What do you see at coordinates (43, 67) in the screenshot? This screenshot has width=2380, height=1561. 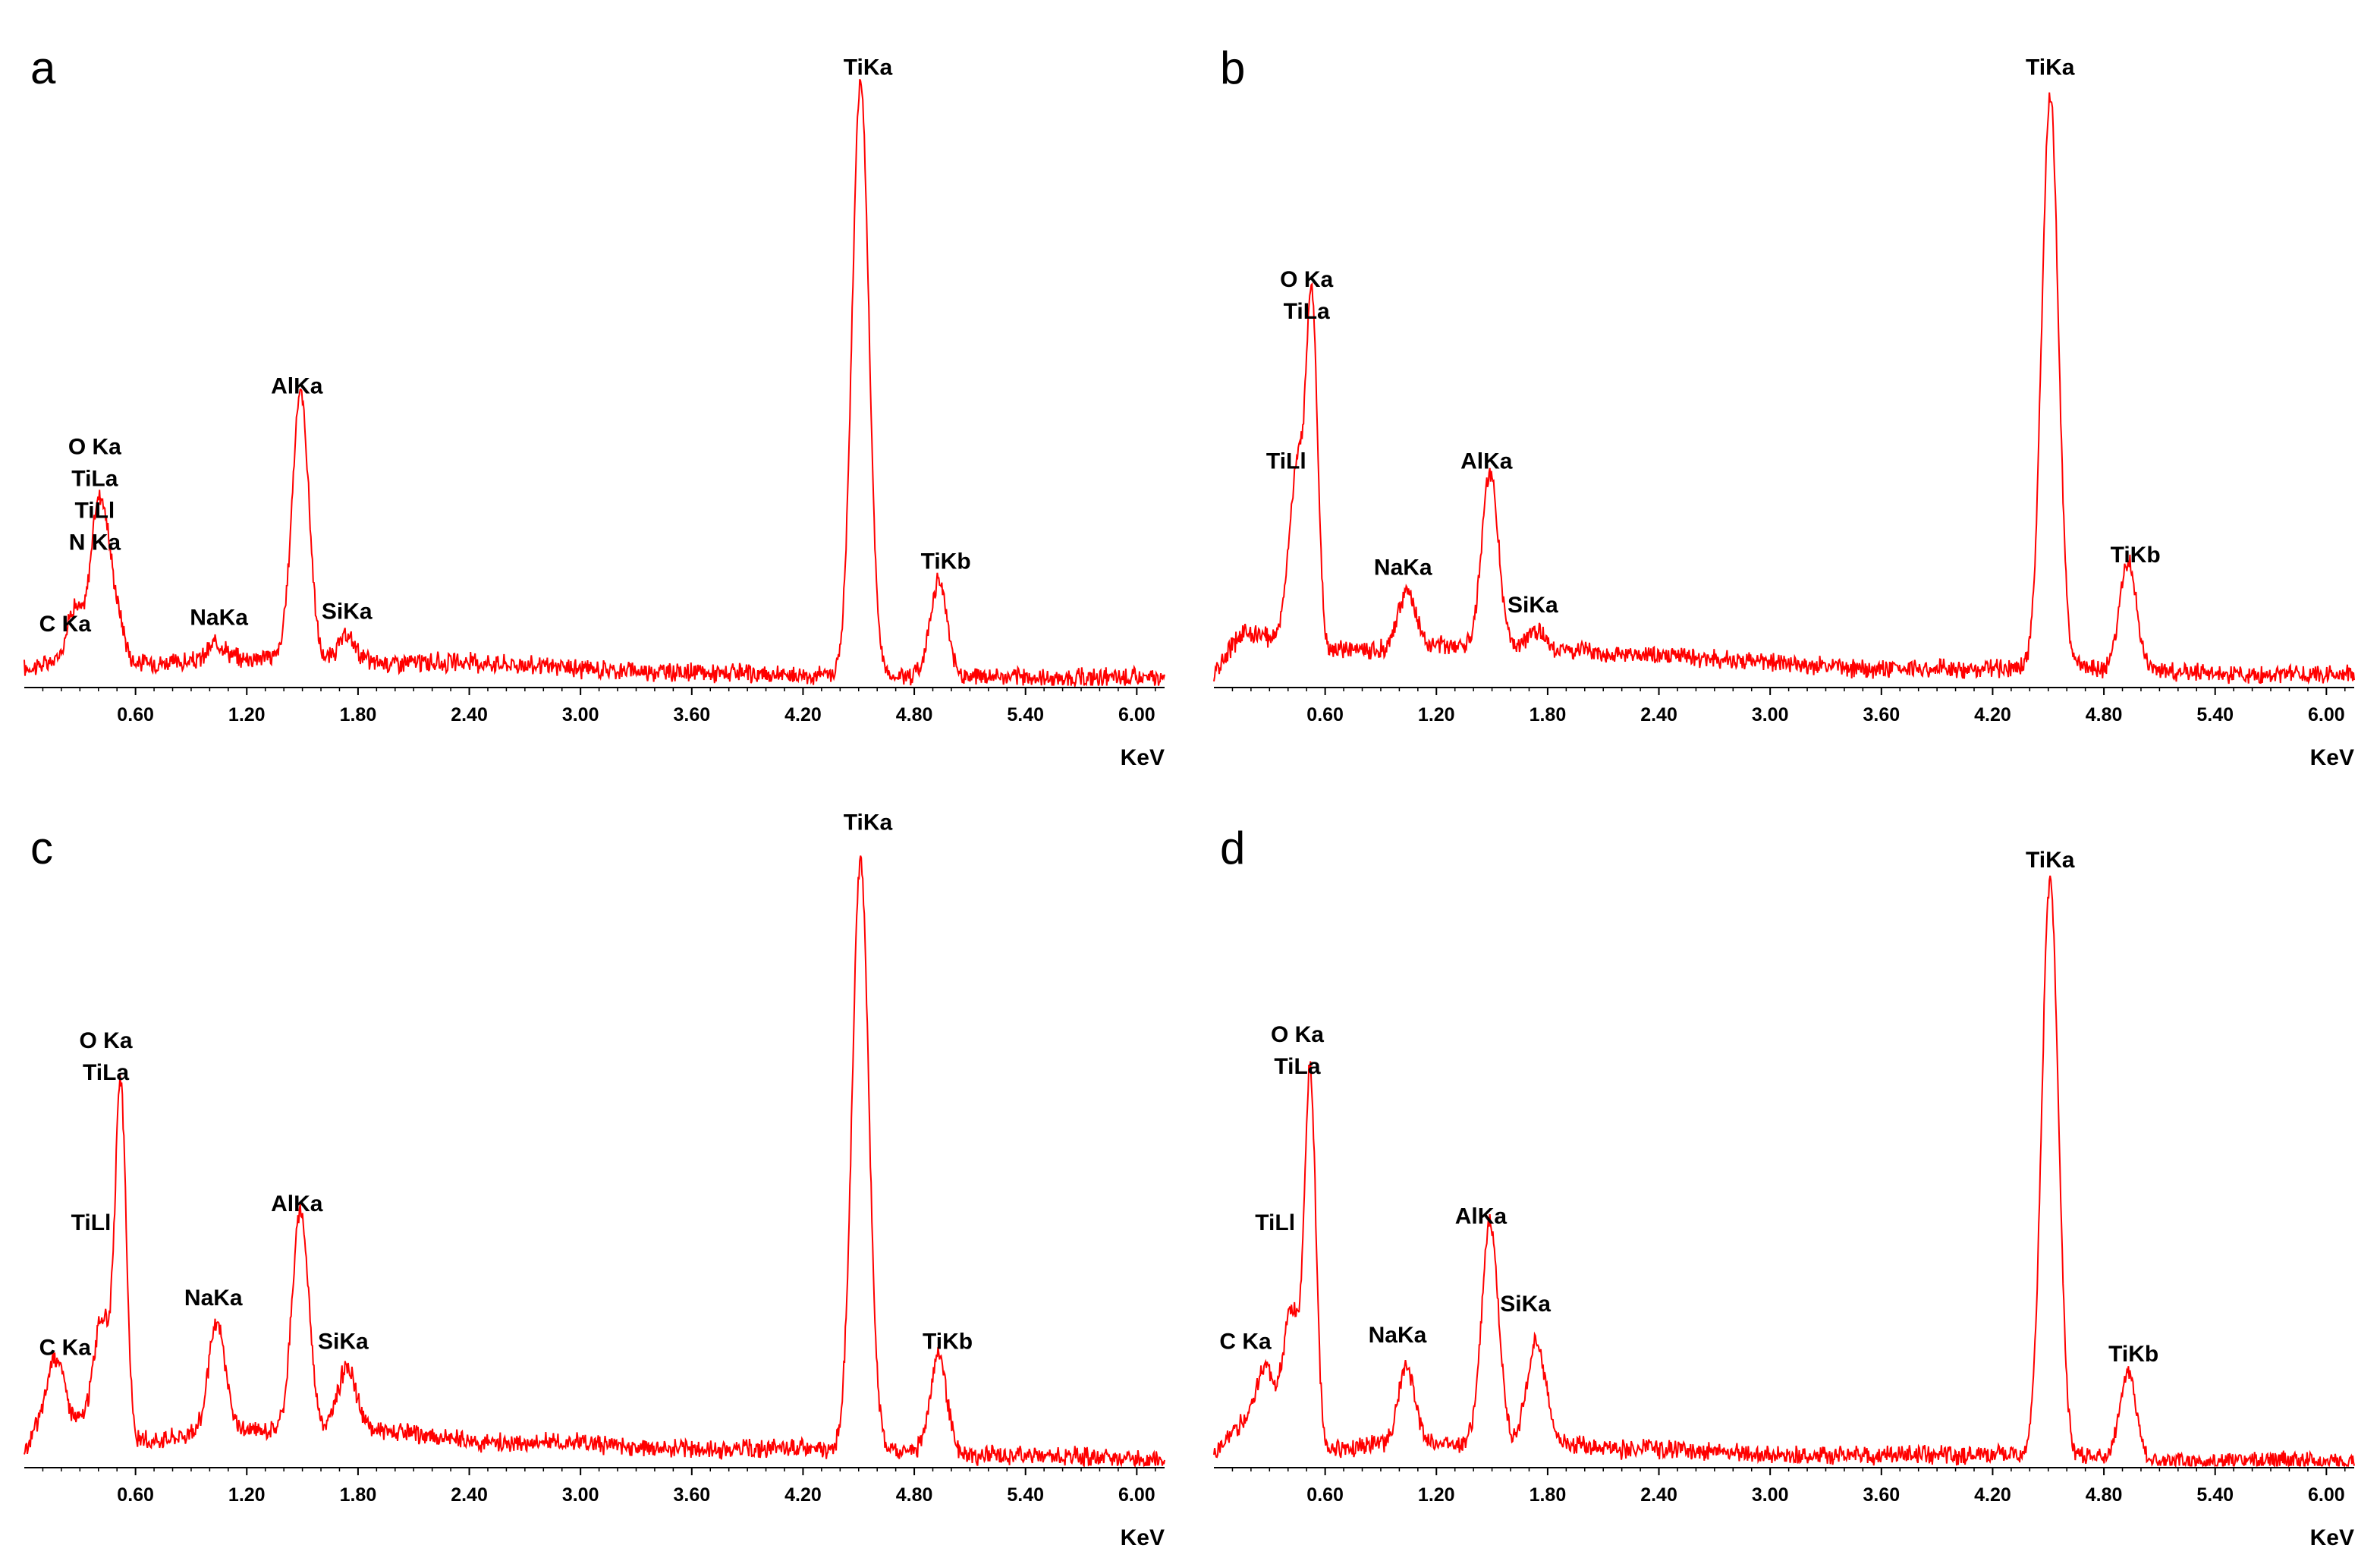 I see `panel-label: a` at bounding box center [43, 67].